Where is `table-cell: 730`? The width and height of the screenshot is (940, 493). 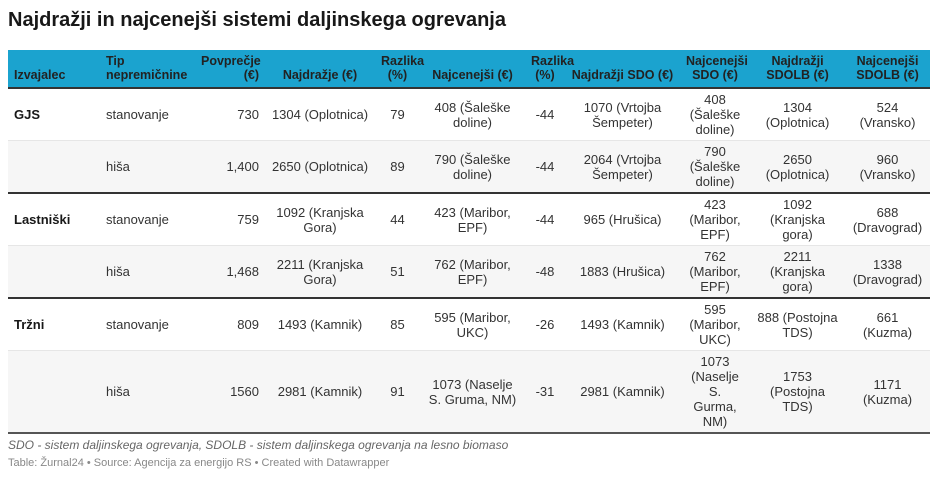 table-cell: 730 is located at coordinates (230, 114).